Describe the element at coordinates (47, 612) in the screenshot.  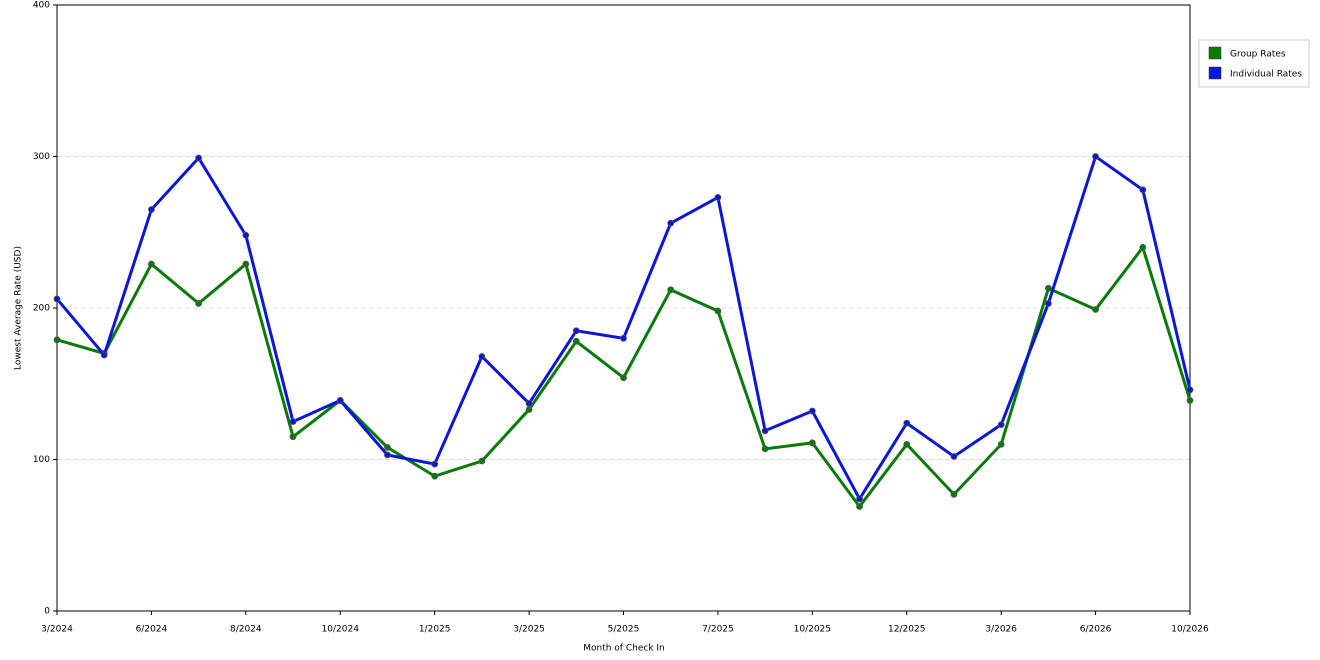
I see `y-tick-label: 0` at that location.